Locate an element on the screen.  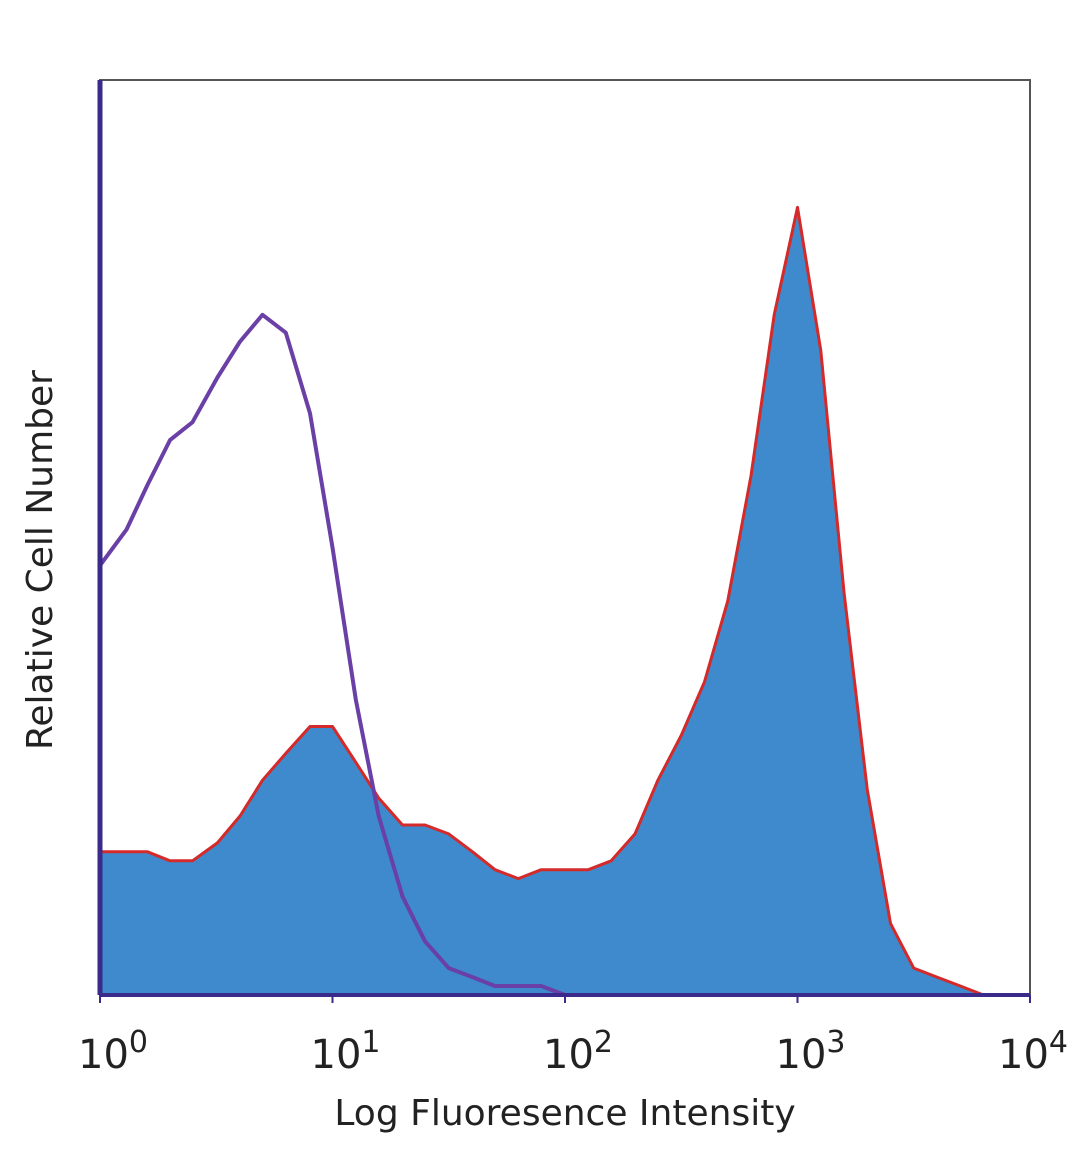
y-axis-title: Relative Cell Number is located at coordinates (40, 560).